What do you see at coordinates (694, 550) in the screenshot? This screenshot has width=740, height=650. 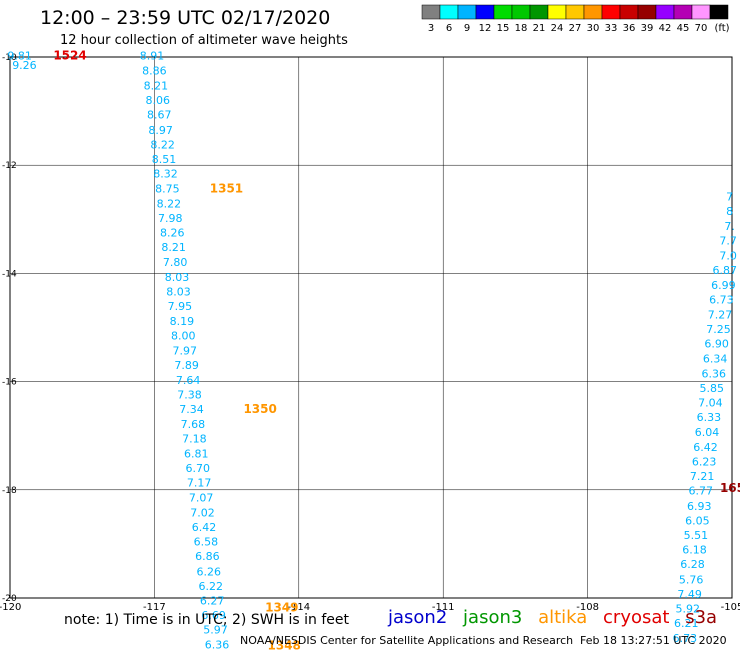 I see `wave-height-value: 6.18` at bounding box center [694, 550].